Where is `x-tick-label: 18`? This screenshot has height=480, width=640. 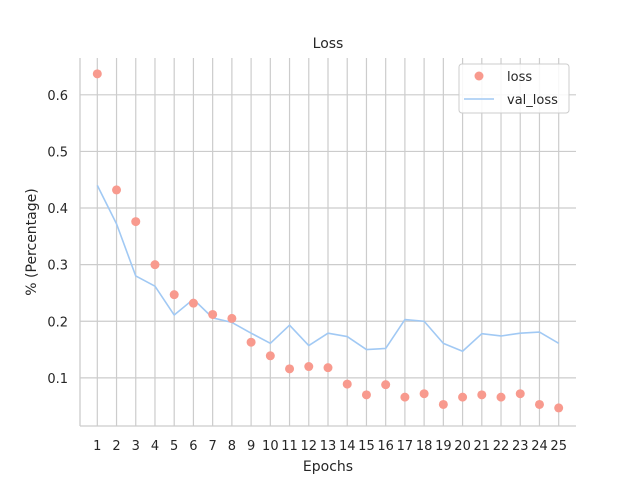
x-tick-label: 18 is located at coordinates (424, 446).